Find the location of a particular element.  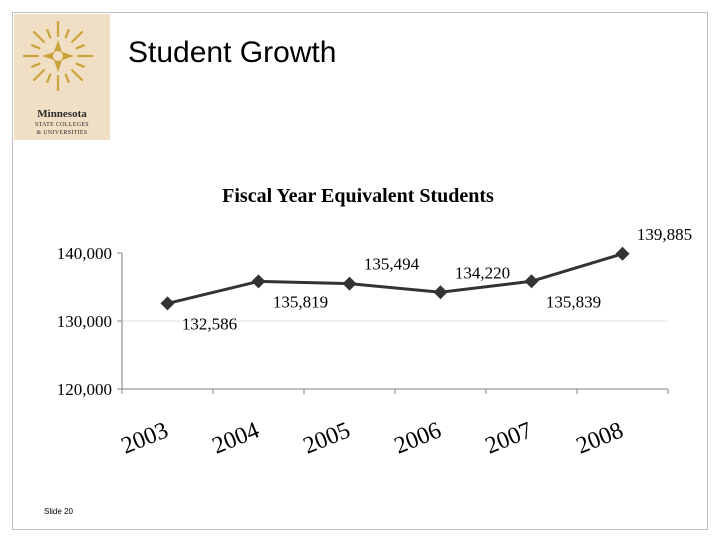

logo: Minnesota STATE COLLEGES & UNIVERSITIES is located at coordinates (62, 77).